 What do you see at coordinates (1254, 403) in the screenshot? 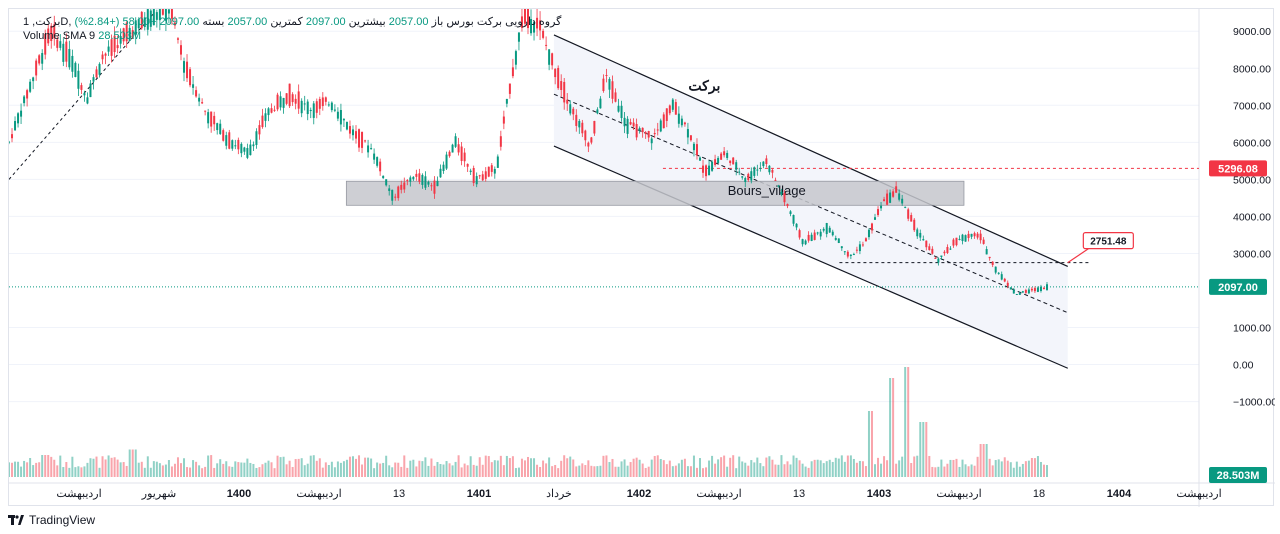
I see `y-tick-label: −1000.00` at bounding box center [1254, 403].